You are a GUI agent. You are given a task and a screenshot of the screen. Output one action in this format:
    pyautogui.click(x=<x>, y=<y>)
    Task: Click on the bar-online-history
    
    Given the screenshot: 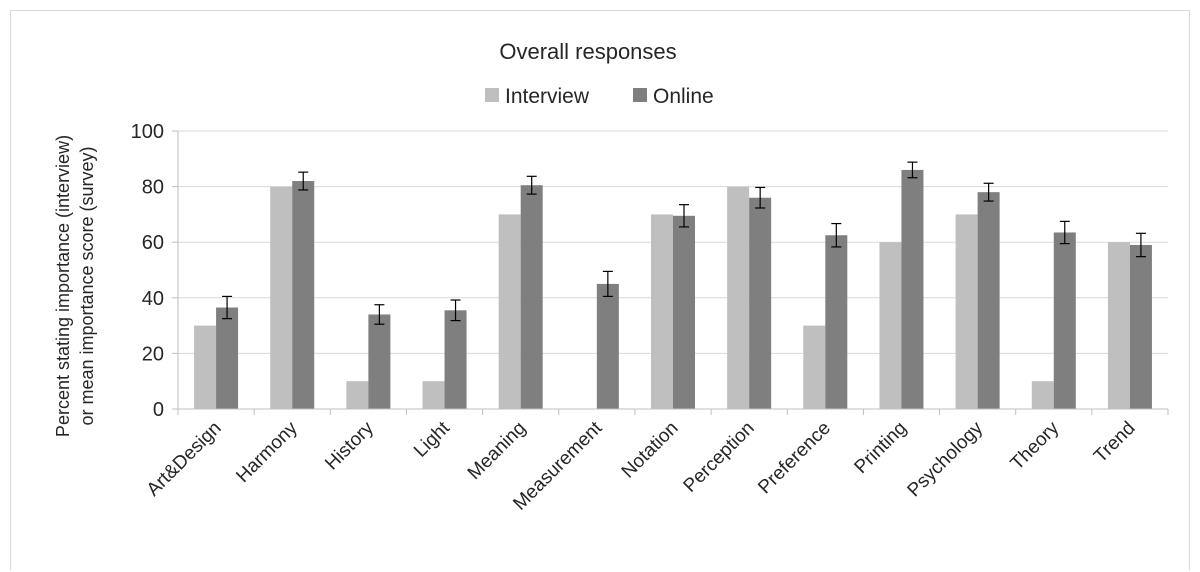 What is the action you would take?
    pyautogui.click(x=379, y=361)
    